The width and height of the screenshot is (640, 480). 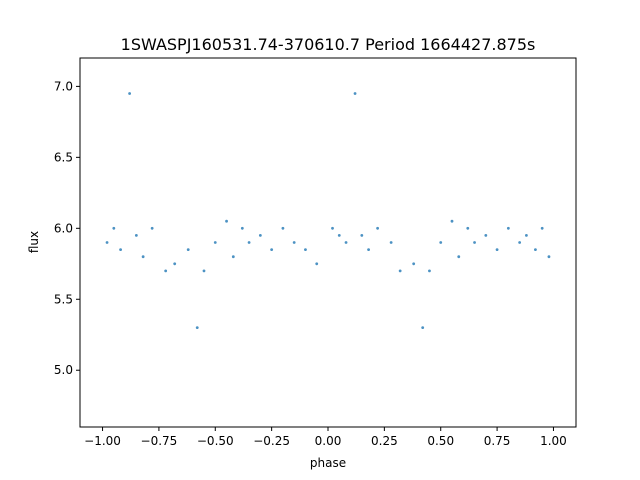 What do you see at coordinates (440, 441) in the screenshot?
I see `x-tick-label: 0.50` at bounding box center [440, 441].